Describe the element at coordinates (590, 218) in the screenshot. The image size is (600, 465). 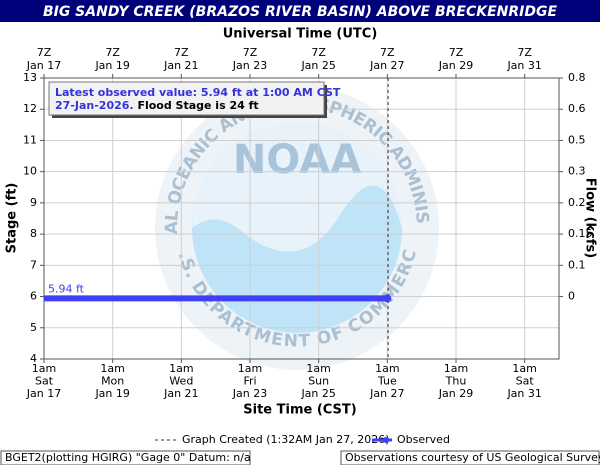
I see `y2-axis-label: Flow (kcfs)` at that location.